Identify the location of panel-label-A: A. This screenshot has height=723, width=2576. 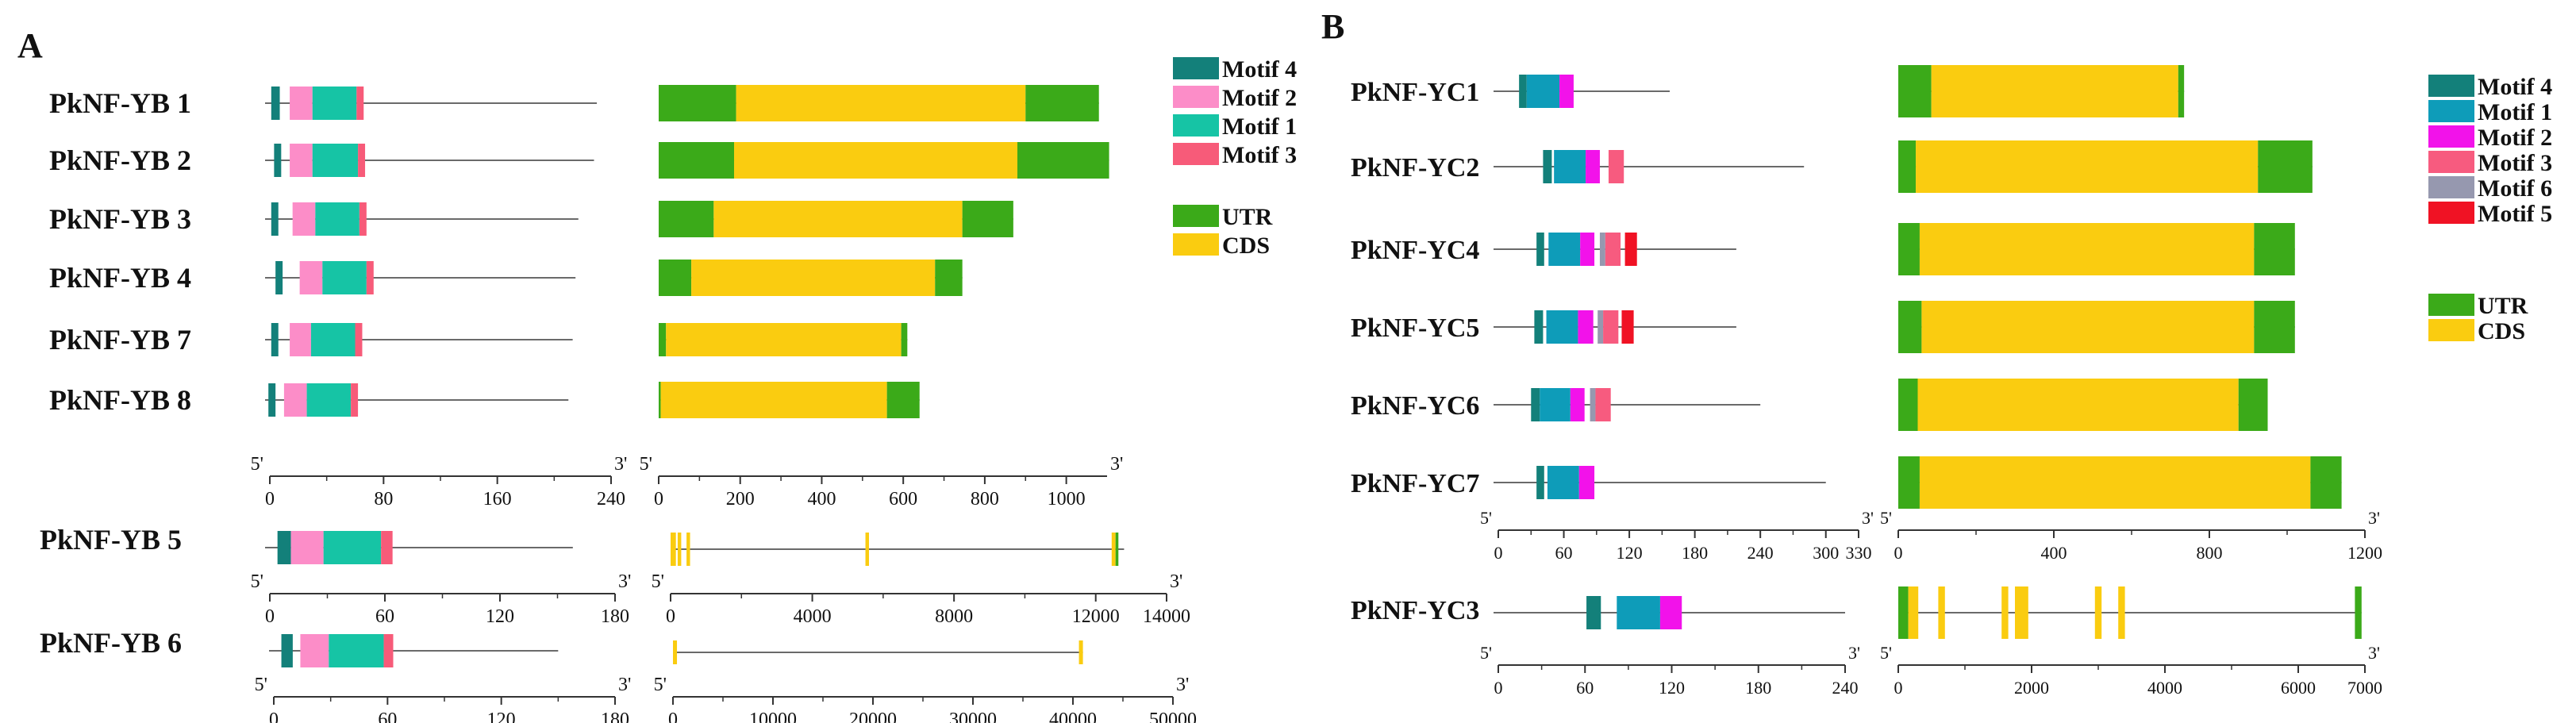
(30, 45).